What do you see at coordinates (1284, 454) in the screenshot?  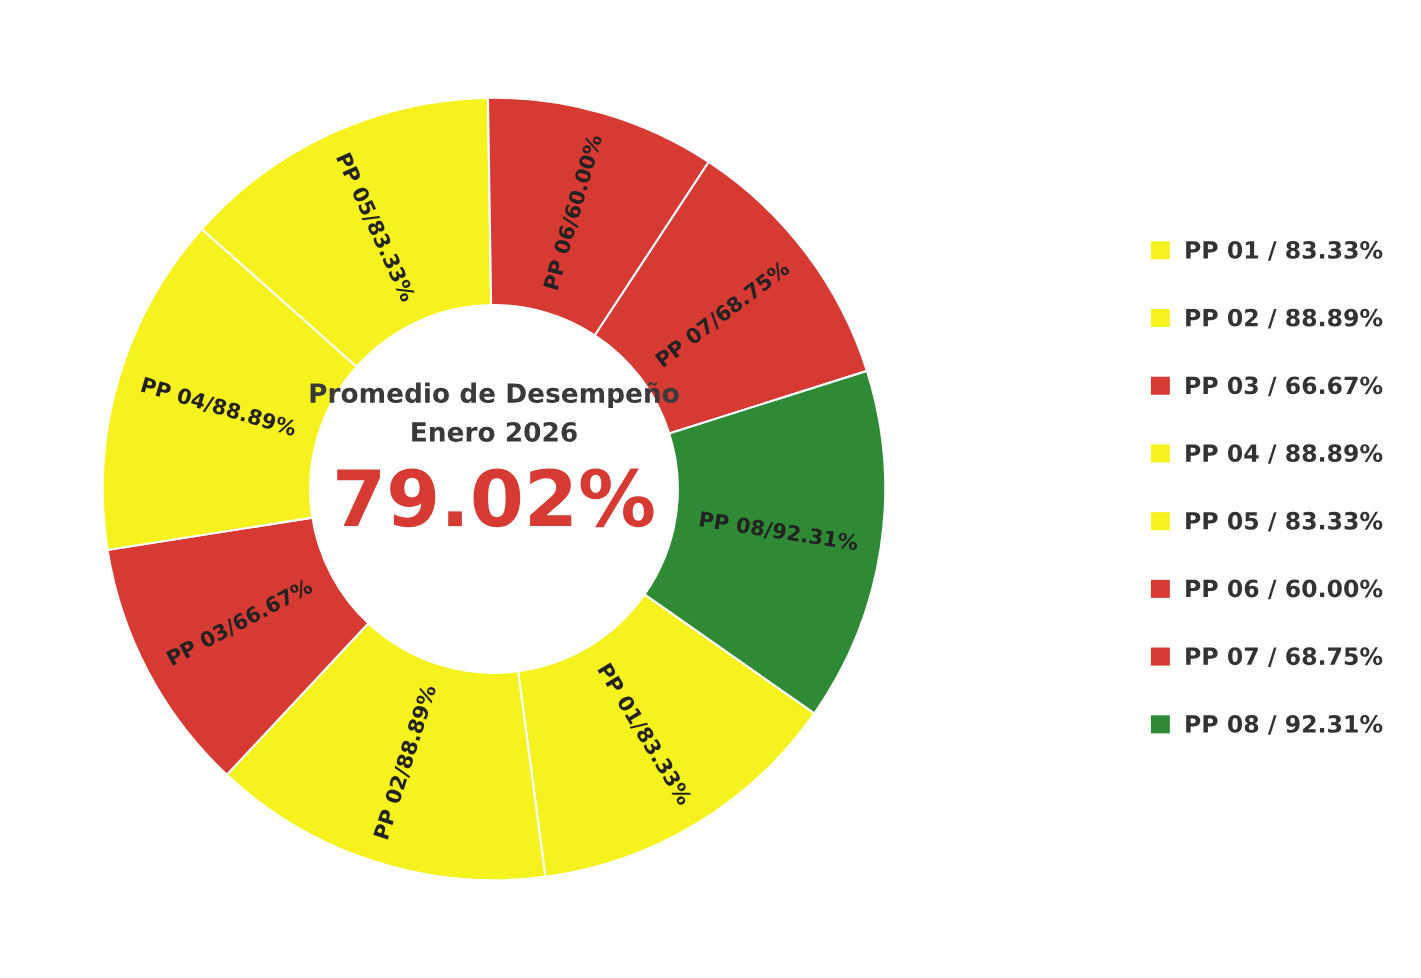 I see `legend-label: PP 04 / 88.89%` at bounding box center [1284, 454].